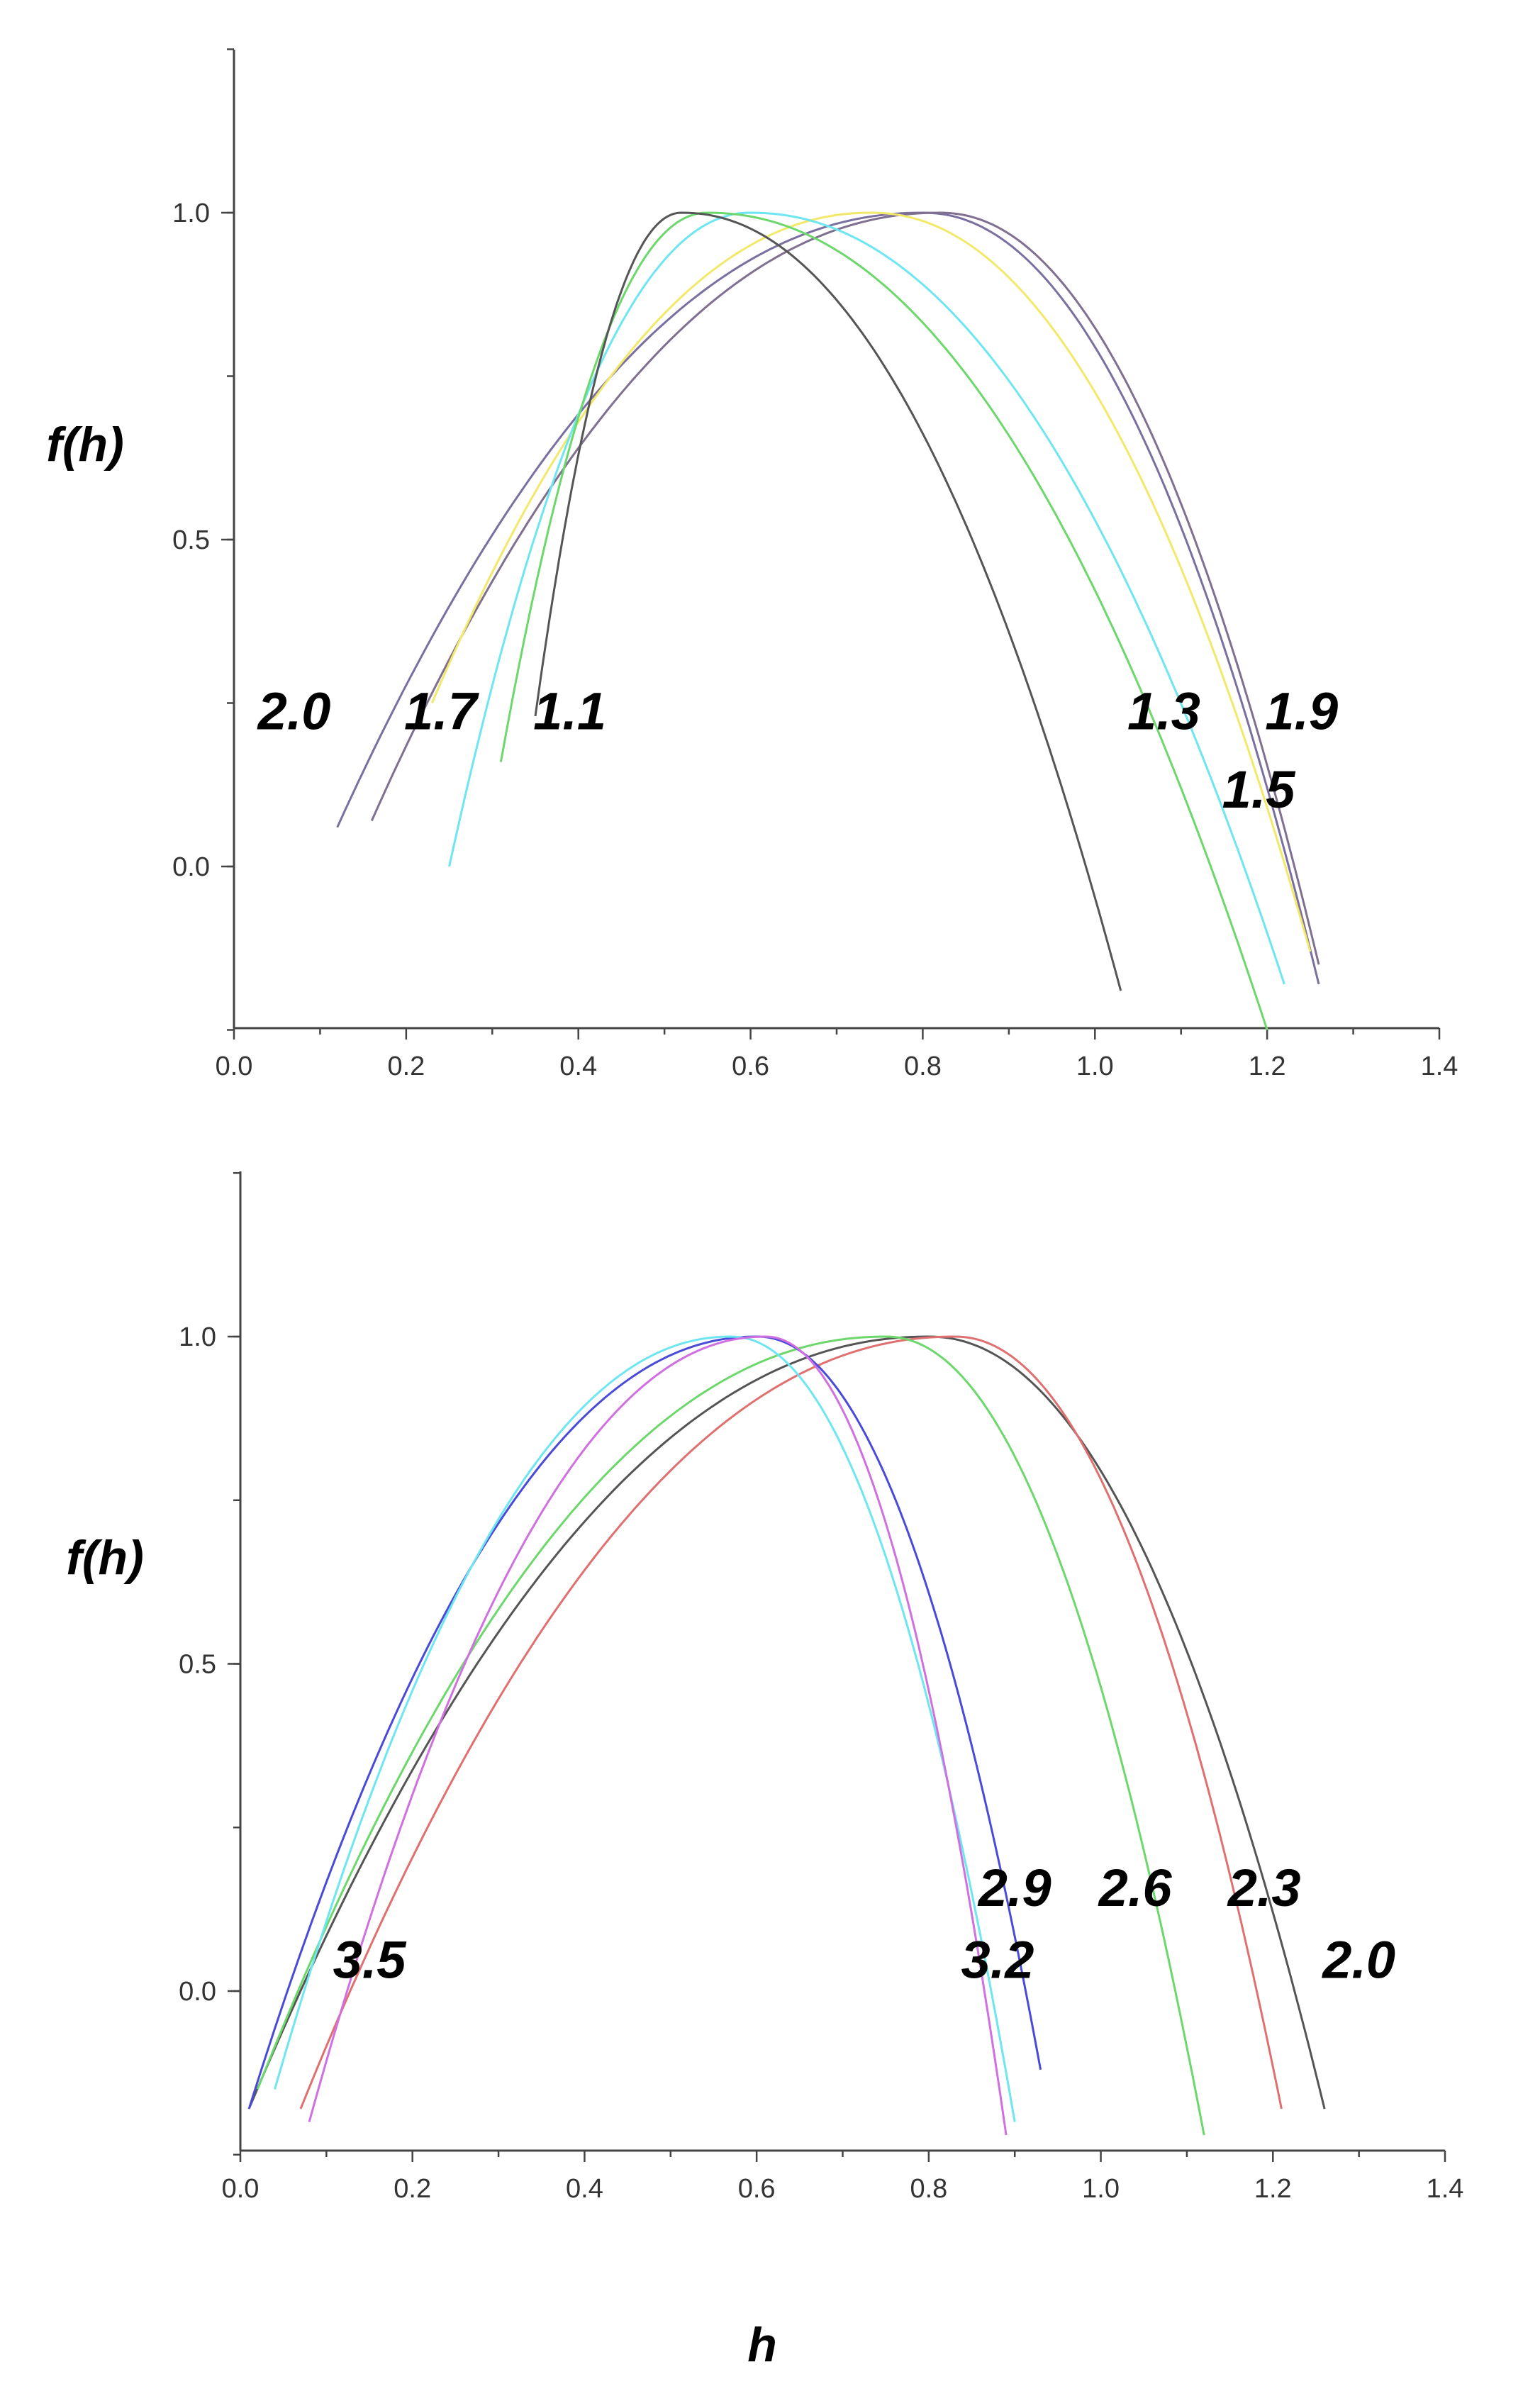  I want to click on curve-label: 1.7, so click(442, 710).